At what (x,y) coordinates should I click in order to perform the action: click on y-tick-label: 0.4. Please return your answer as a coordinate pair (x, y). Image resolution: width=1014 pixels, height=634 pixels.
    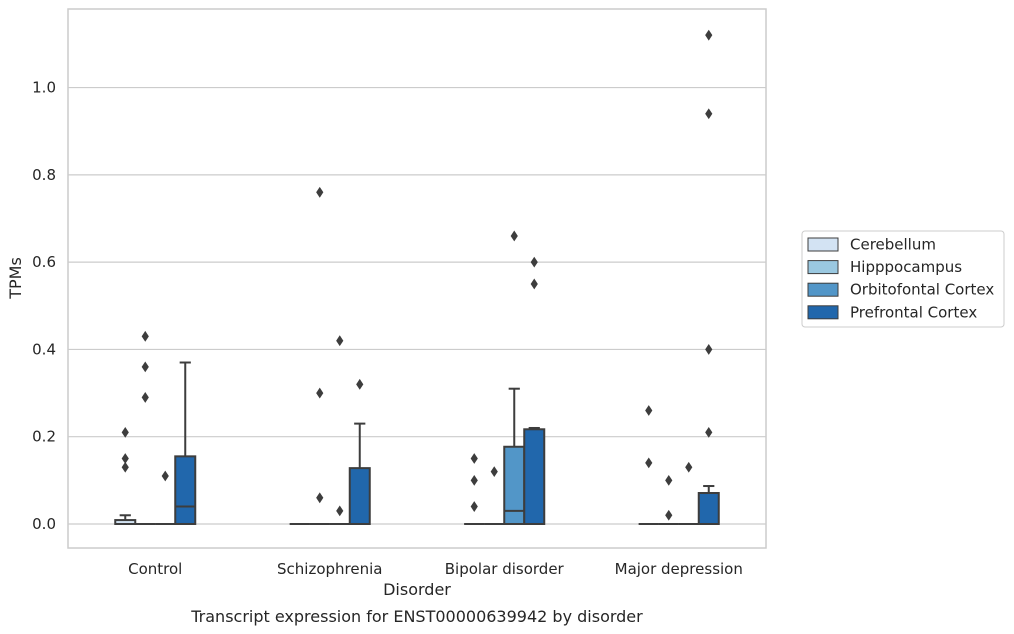
    Looking at the image, I should click on (44, 349).